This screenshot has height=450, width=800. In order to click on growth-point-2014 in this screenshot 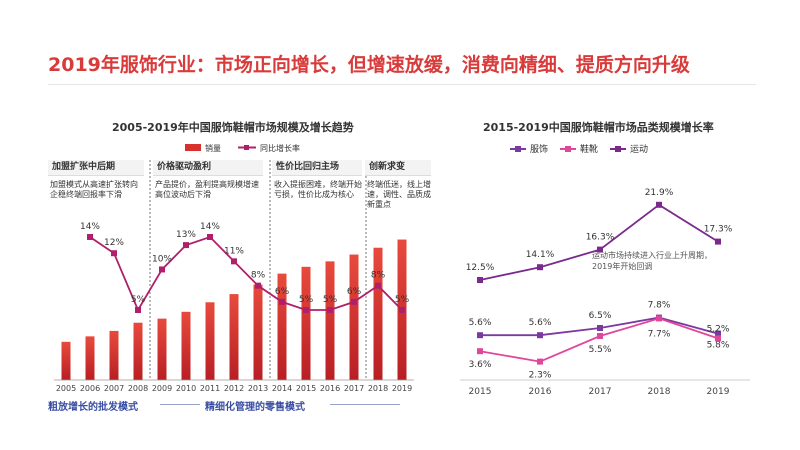, I will do `click(282, 301)`.